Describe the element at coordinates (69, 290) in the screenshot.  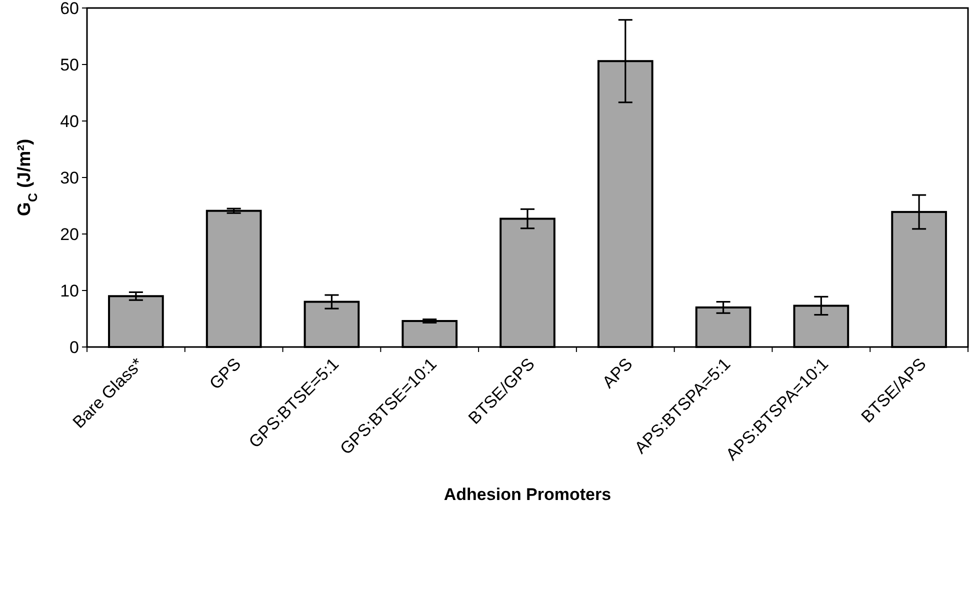
I see `y-tick-label: 10` at that location.